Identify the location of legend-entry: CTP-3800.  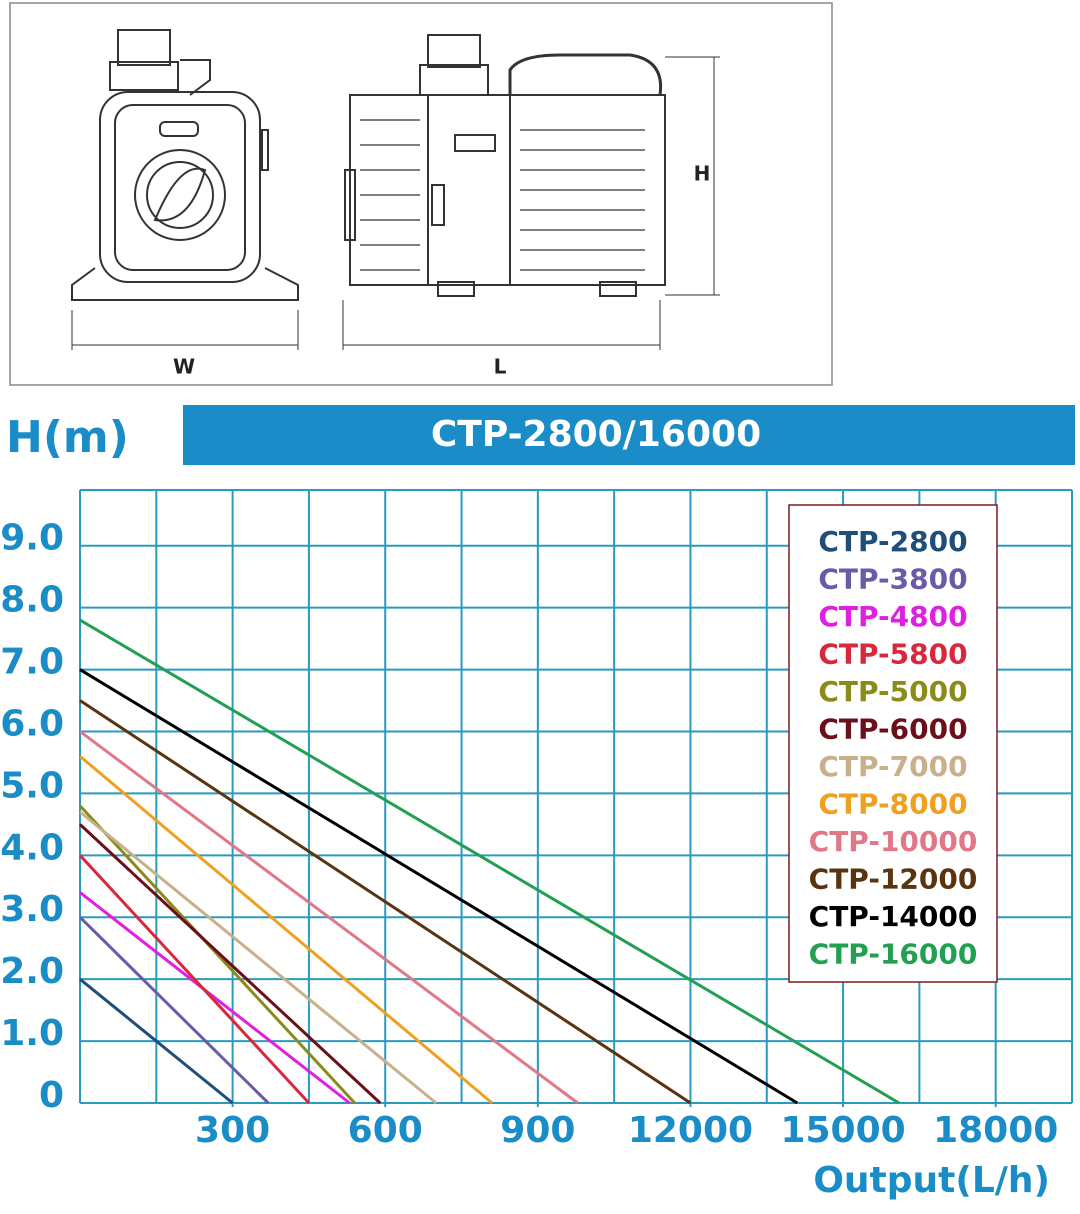
(892, 579).